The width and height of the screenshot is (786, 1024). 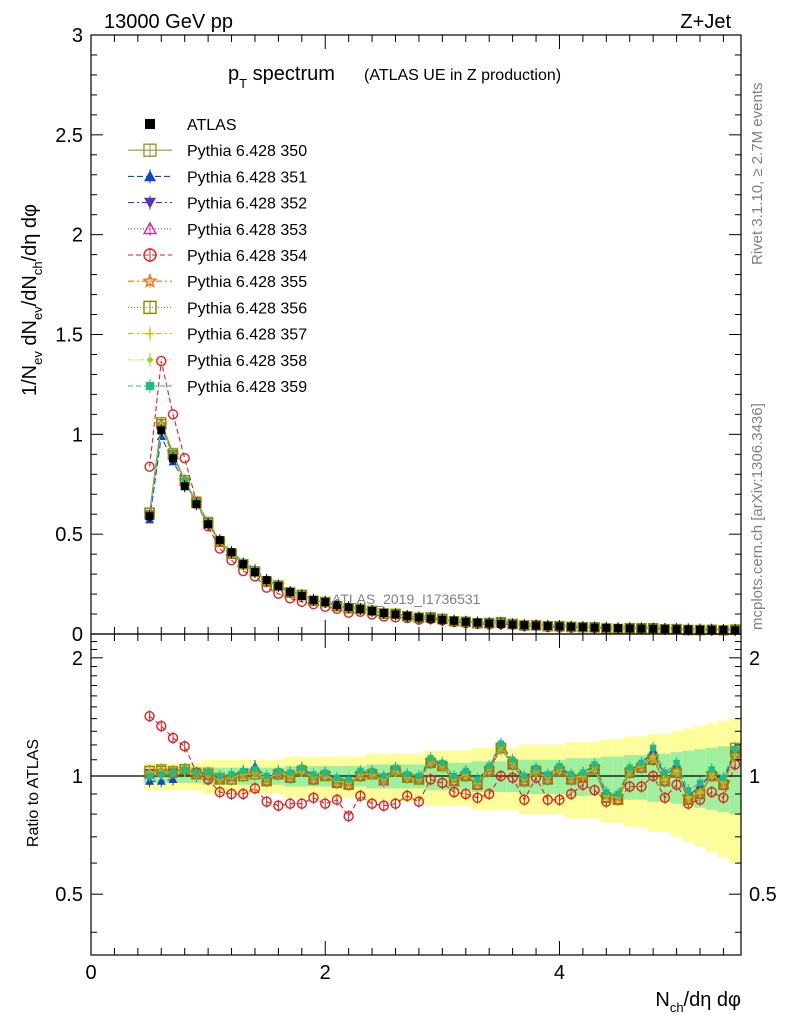 I want to click on title-sub: T, so click(x=243, y=83).